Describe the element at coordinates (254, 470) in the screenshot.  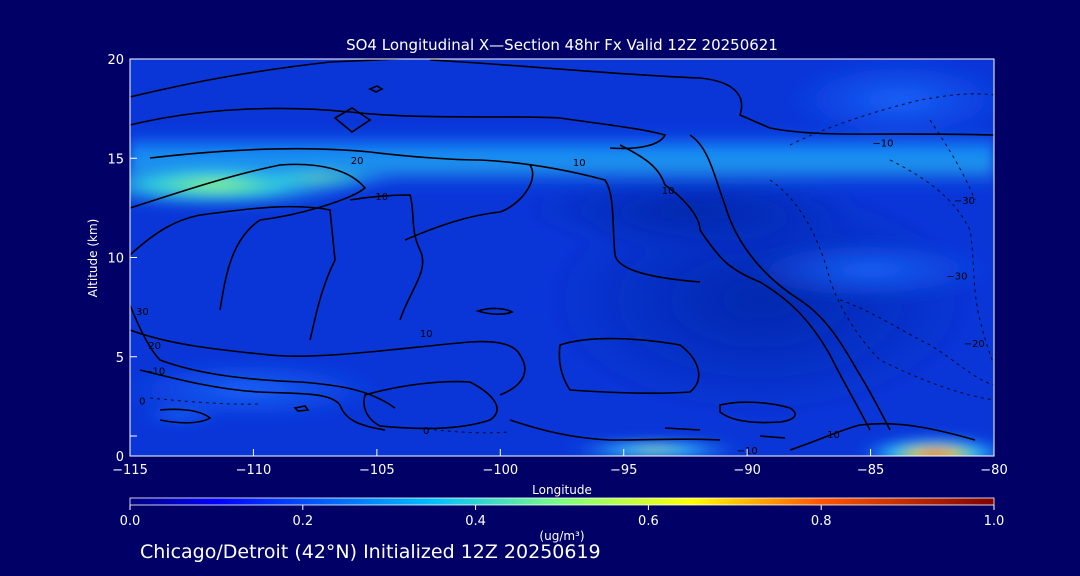
I see `x-tick-label: −110` at that location.